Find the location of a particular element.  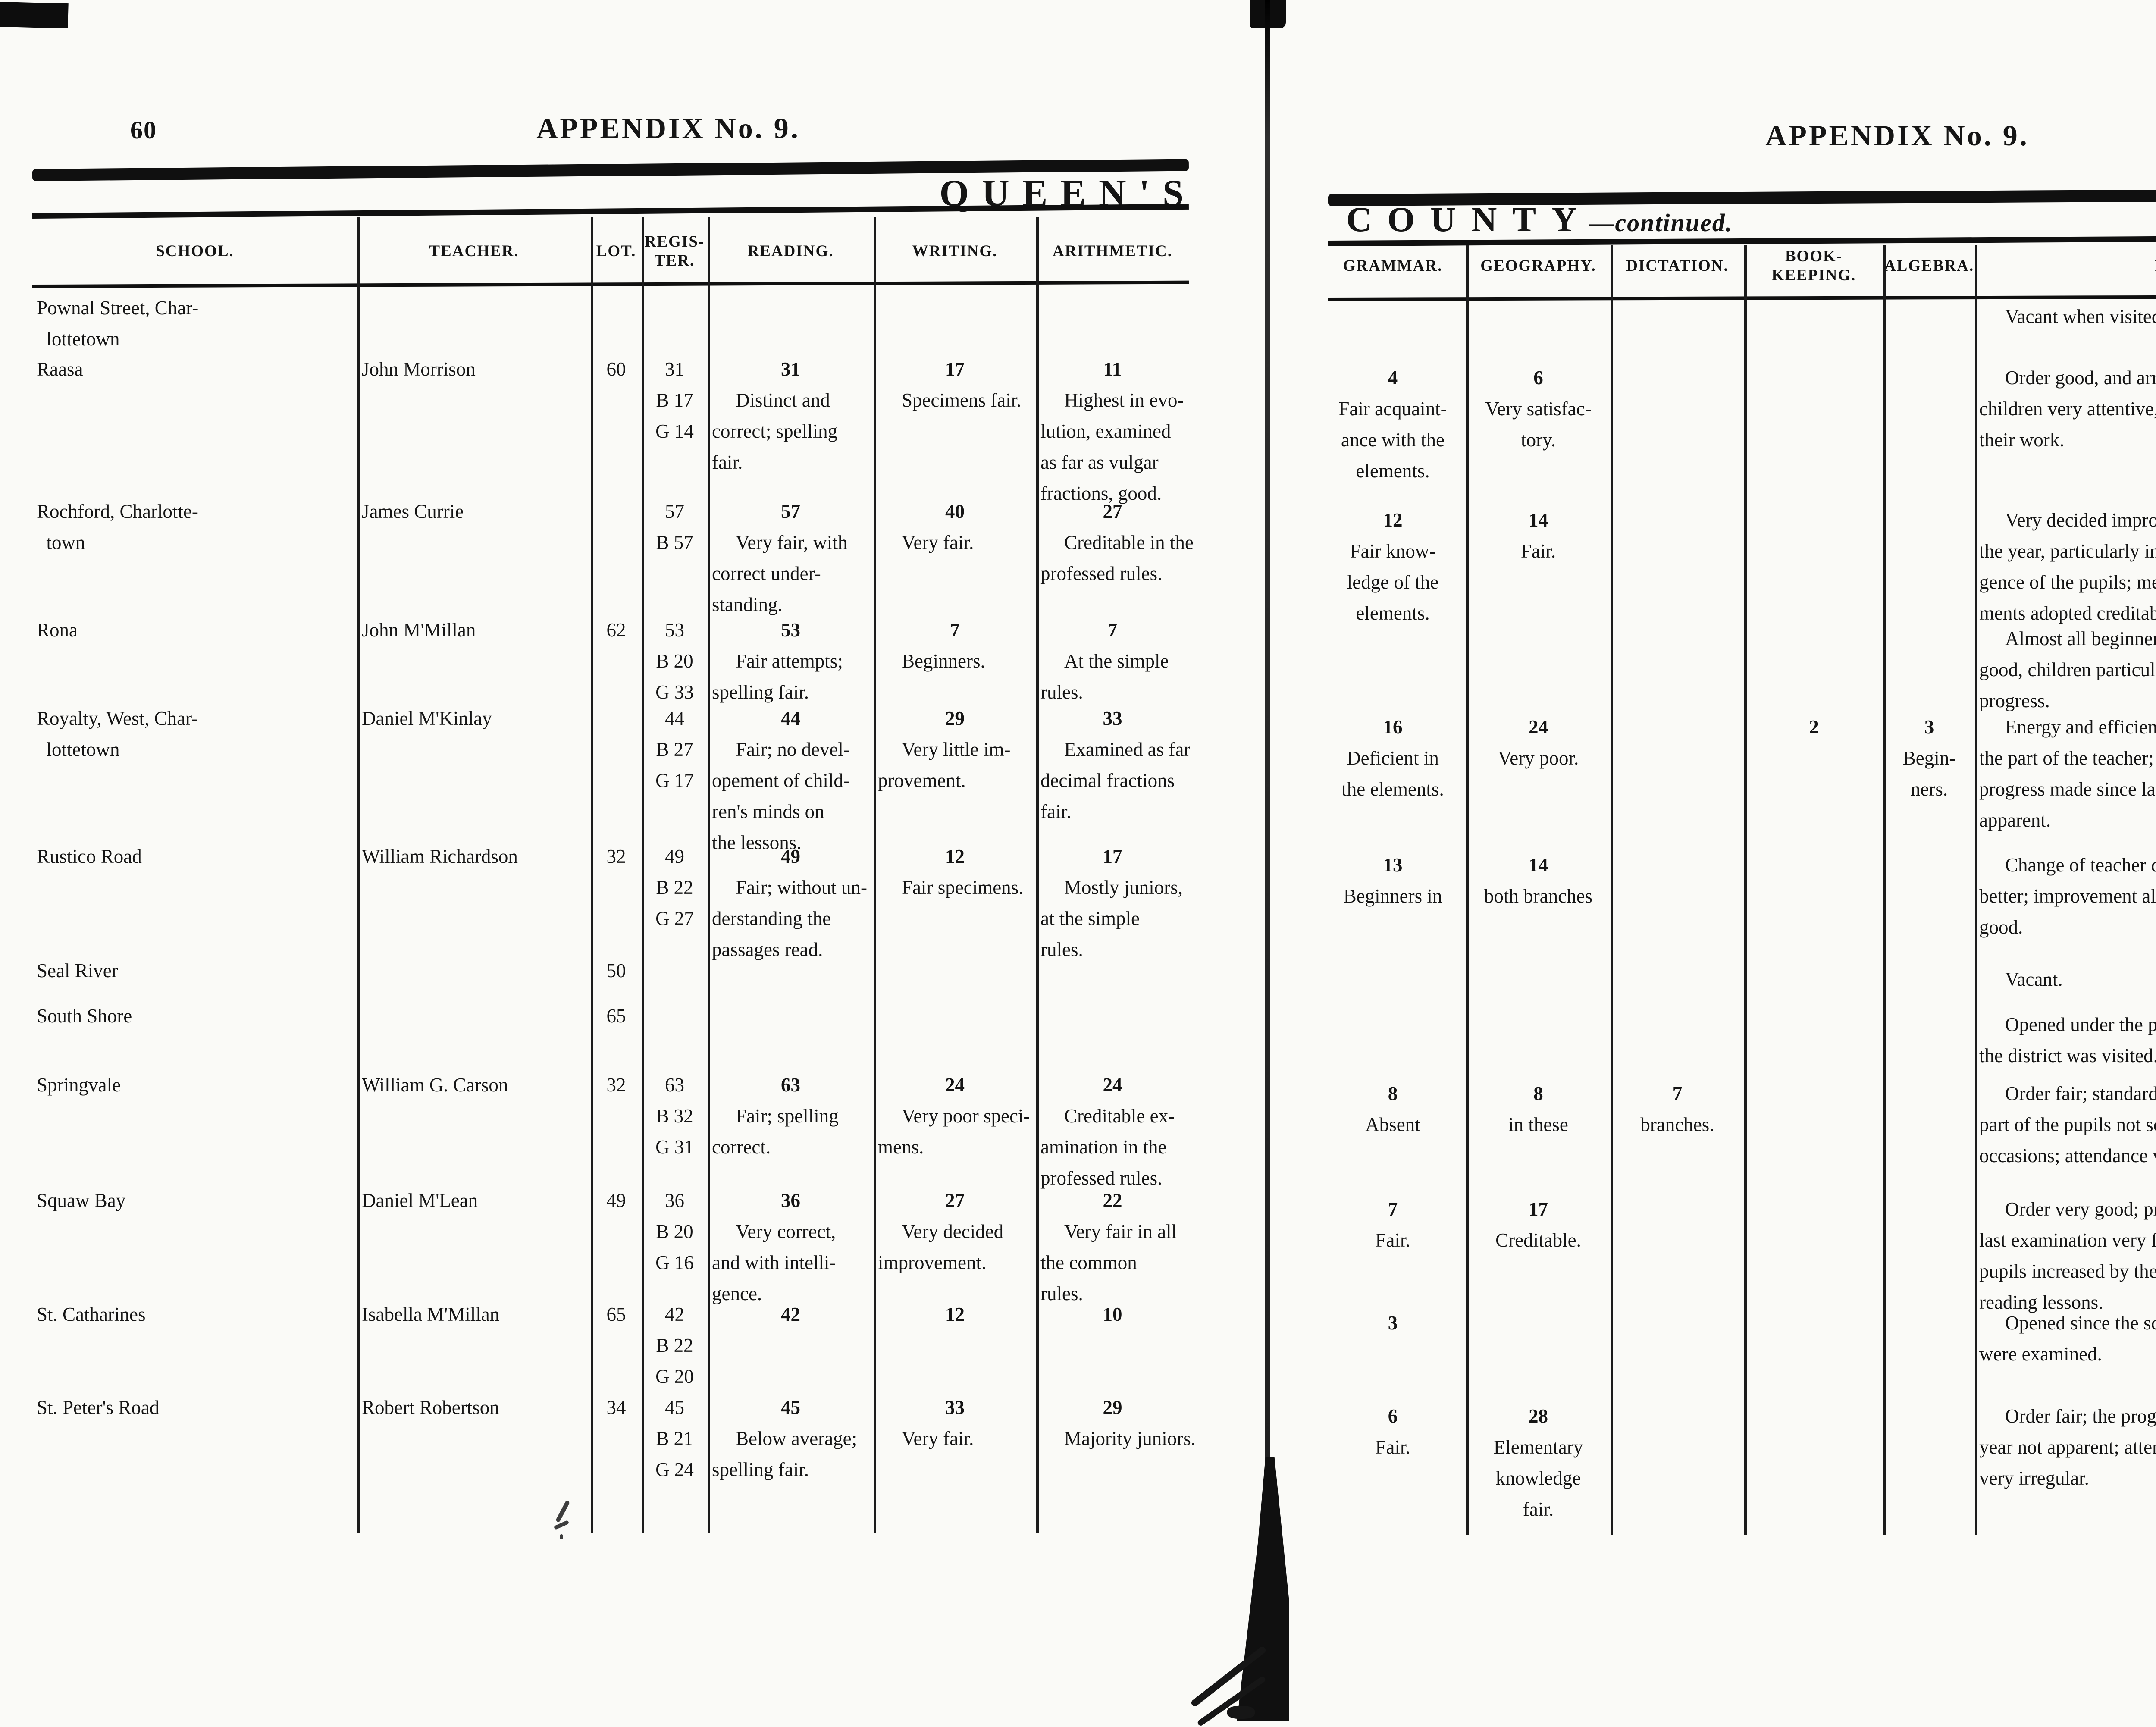

geography-cell-text: Creditable. is located at coordinates (1538, 1240).